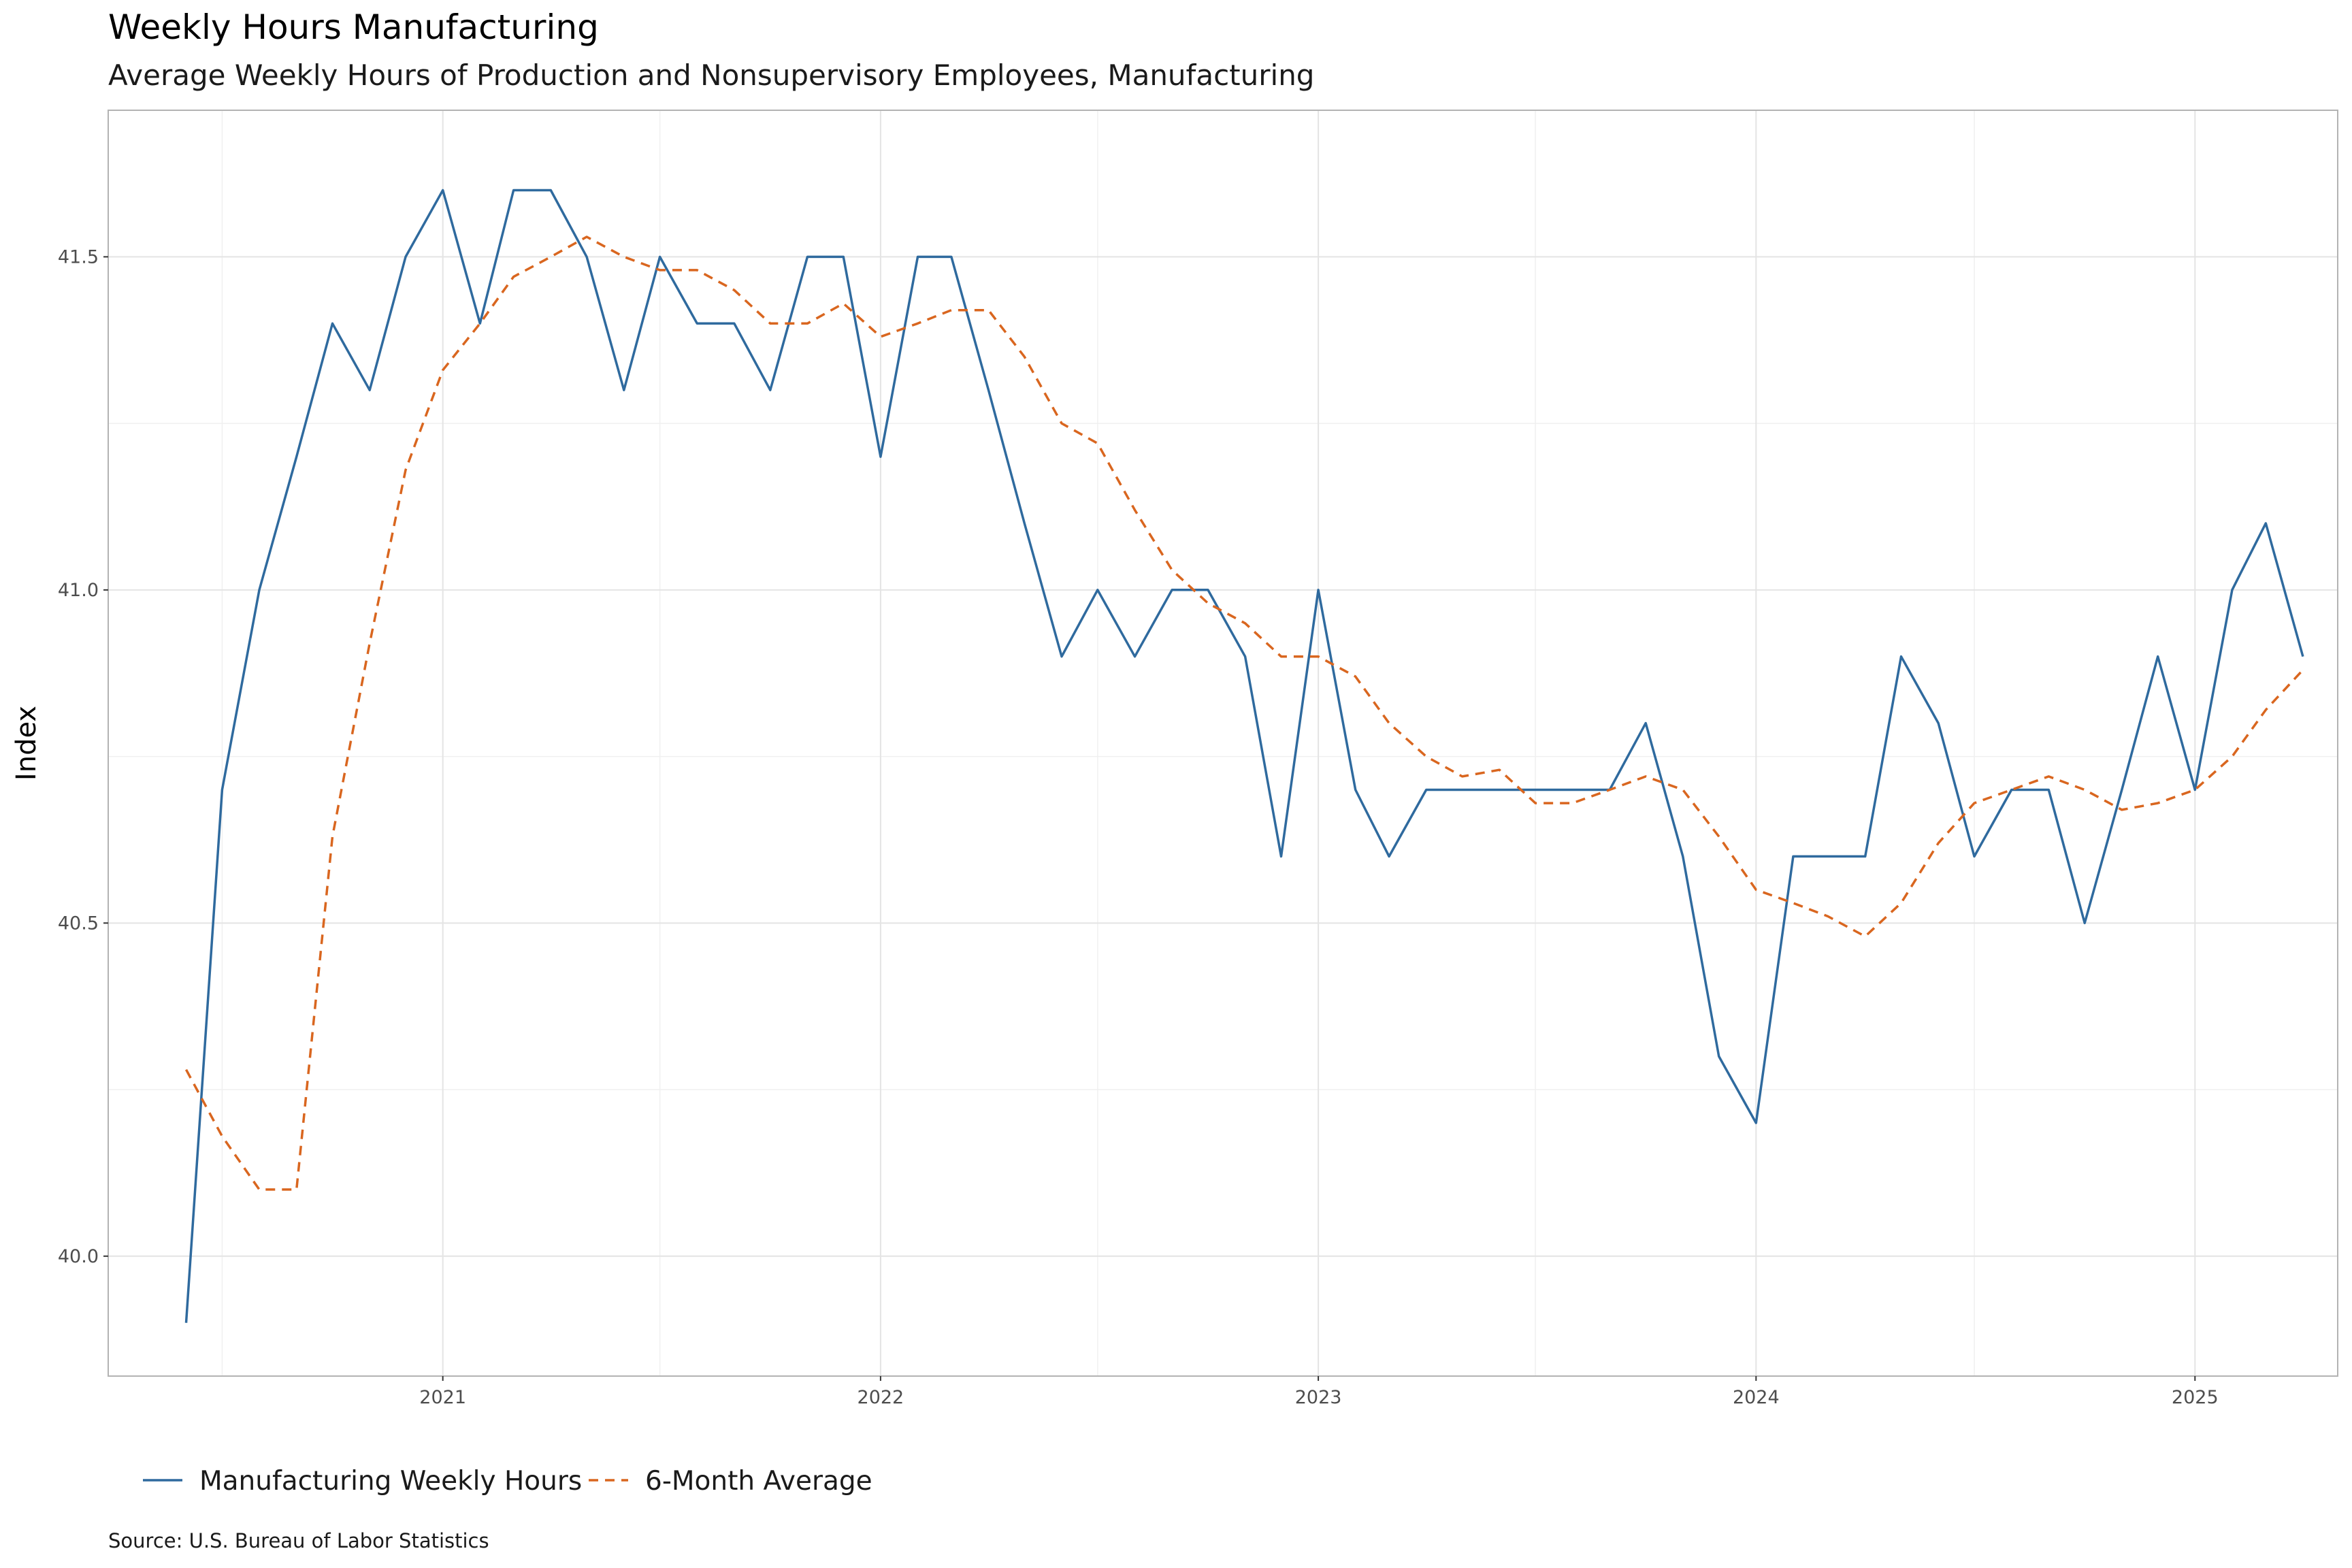  I want to click on x-tick-label: 2022, so click(881, 1398).